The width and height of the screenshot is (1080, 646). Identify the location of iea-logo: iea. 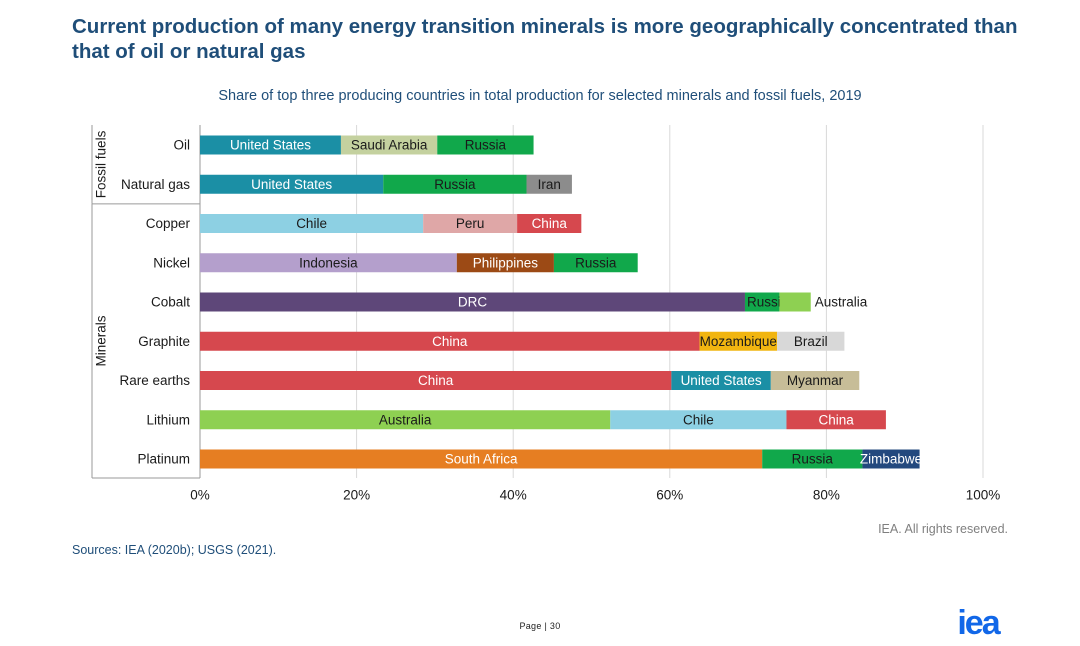
(980, 623).